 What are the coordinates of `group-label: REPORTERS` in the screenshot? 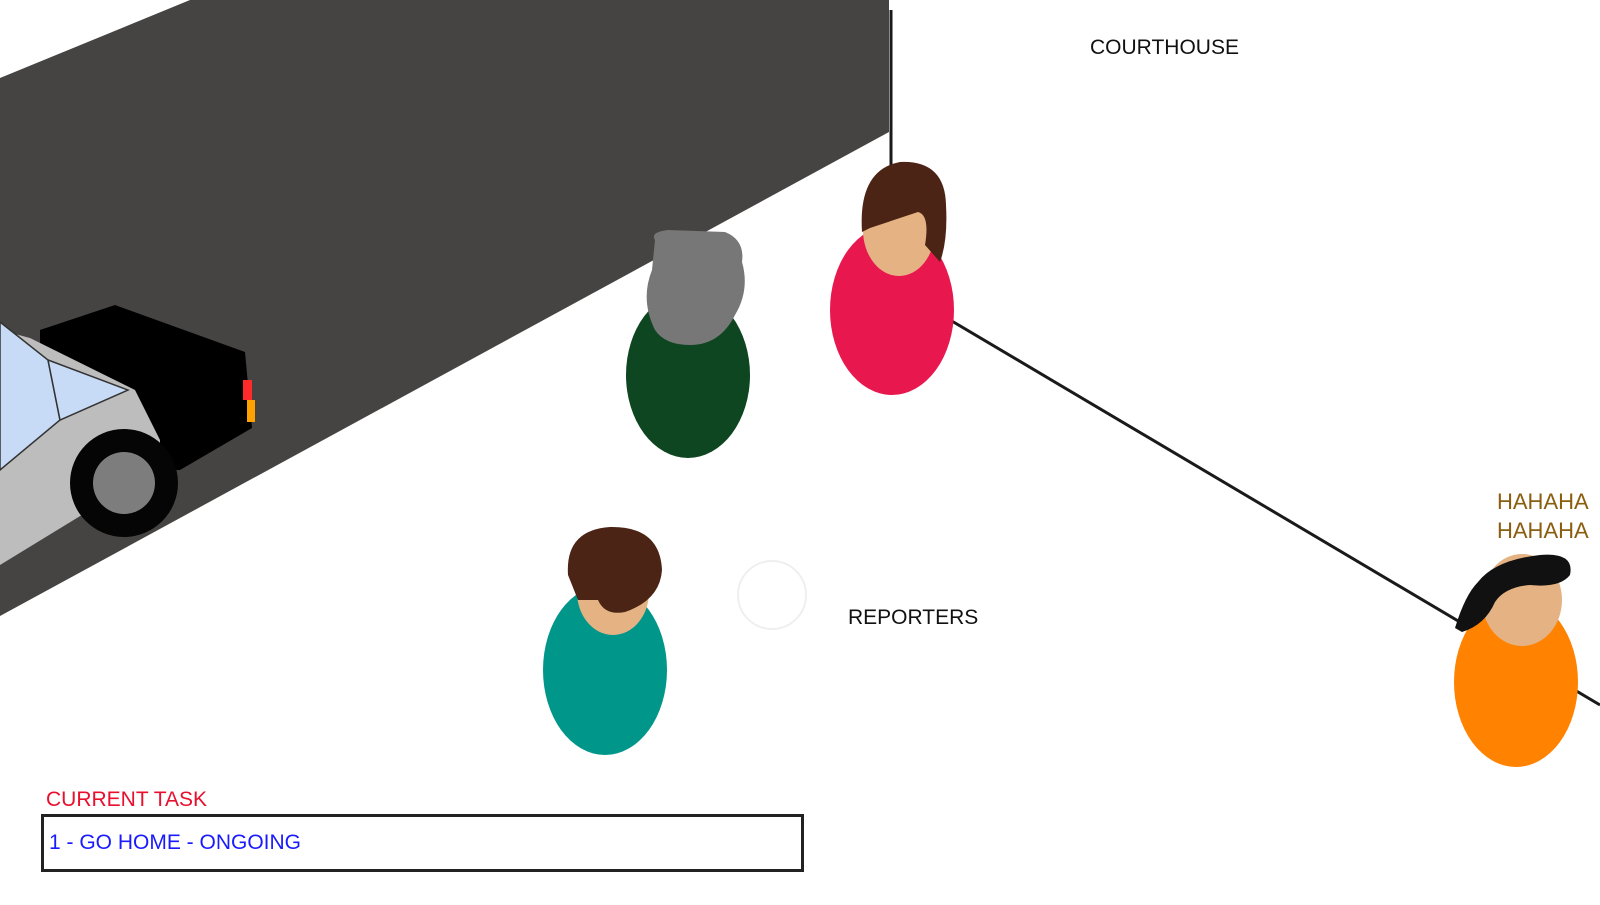 It's located at (913, 618).